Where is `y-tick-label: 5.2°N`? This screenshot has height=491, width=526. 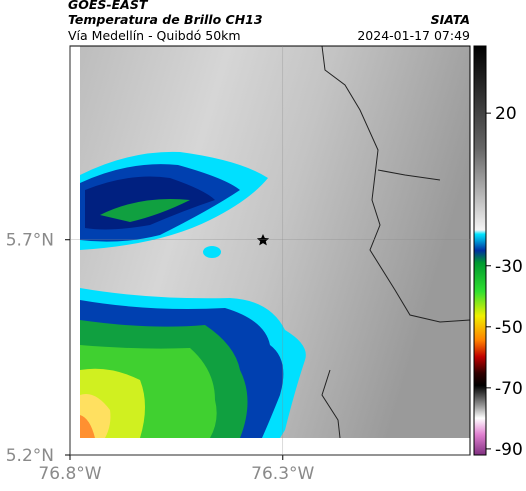 y-tick-label: 5.2°N is located at coordinates (30, 456).